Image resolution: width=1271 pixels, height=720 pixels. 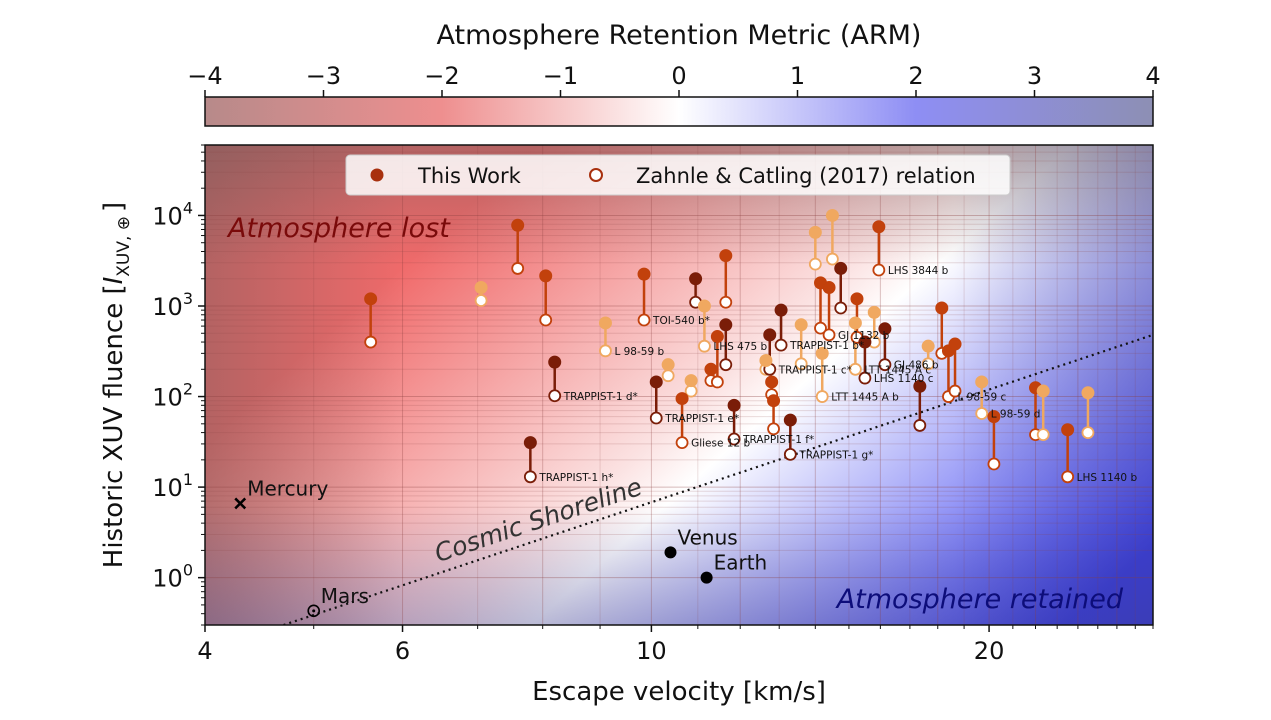 What do you see at coordinates (441, 76) in the screenshot?
I see `colorbar-tick-label: −2` at bounding box center [441, 76].